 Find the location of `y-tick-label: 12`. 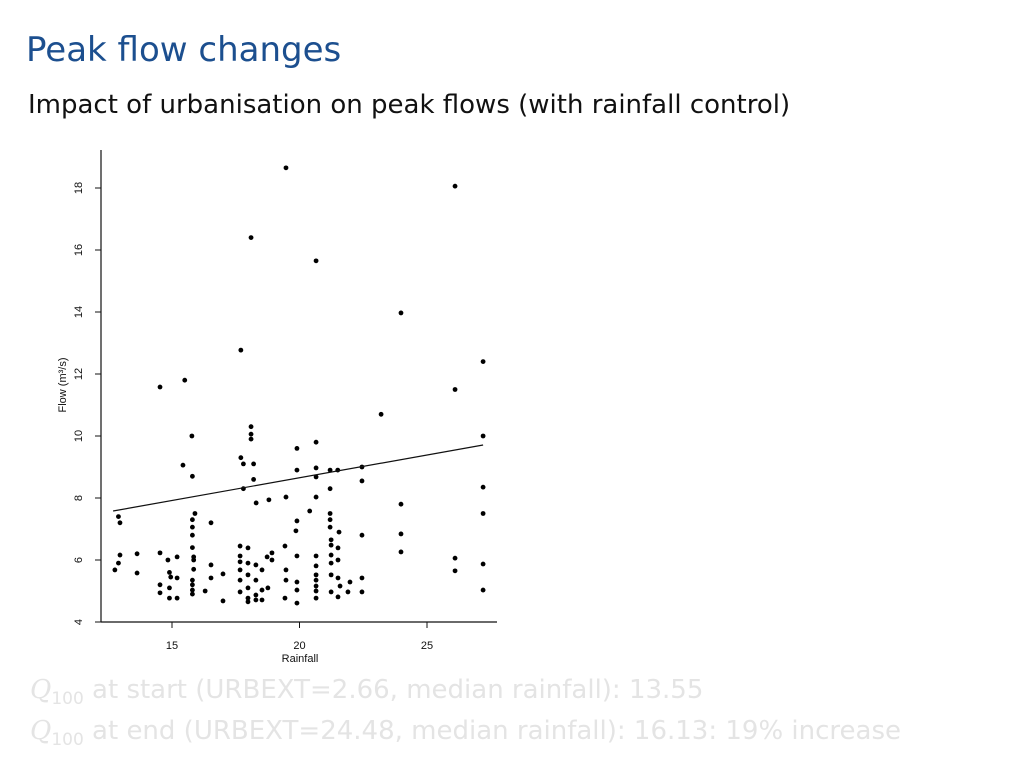

y-tick-label: 12 is located at coordinates (79, 374).